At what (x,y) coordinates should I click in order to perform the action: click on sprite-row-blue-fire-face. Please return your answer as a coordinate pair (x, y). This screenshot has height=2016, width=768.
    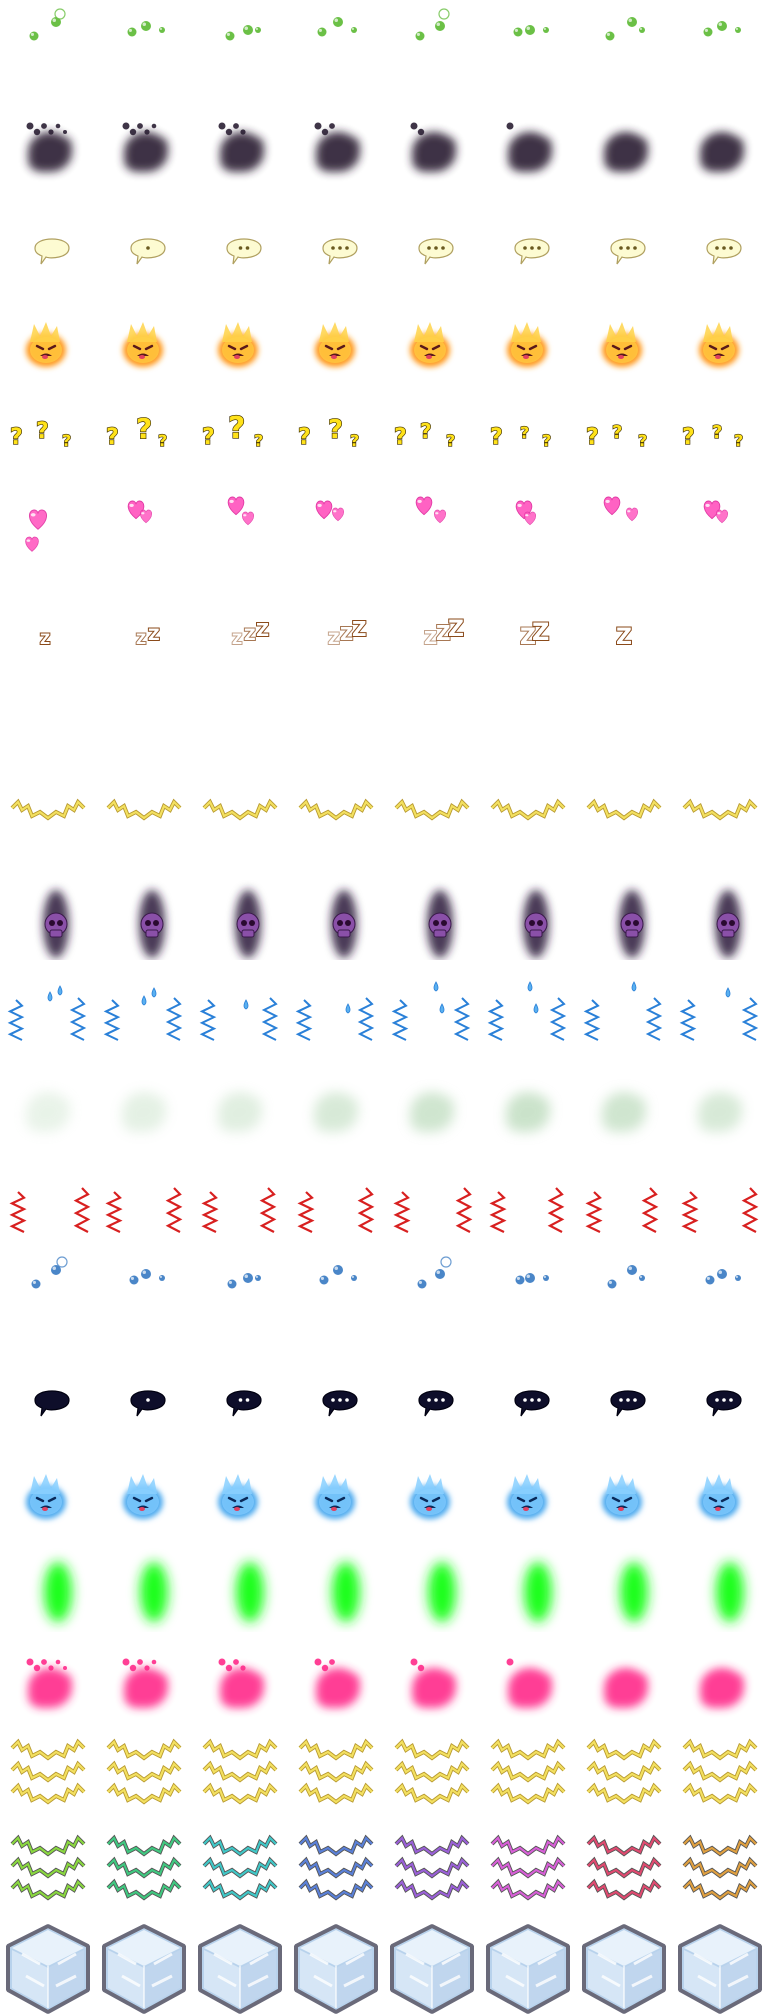
    Looking at the image, I should click on (384, 1488).